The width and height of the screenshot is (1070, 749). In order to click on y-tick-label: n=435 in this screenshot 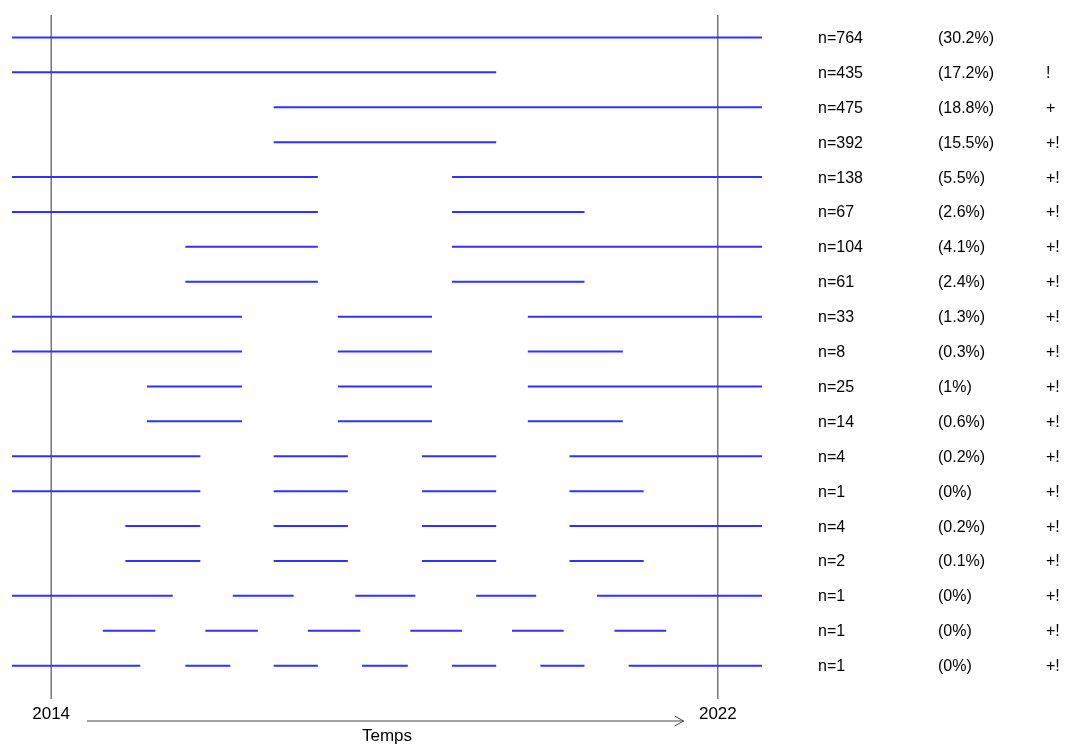, I will do `click(841, 72)`.